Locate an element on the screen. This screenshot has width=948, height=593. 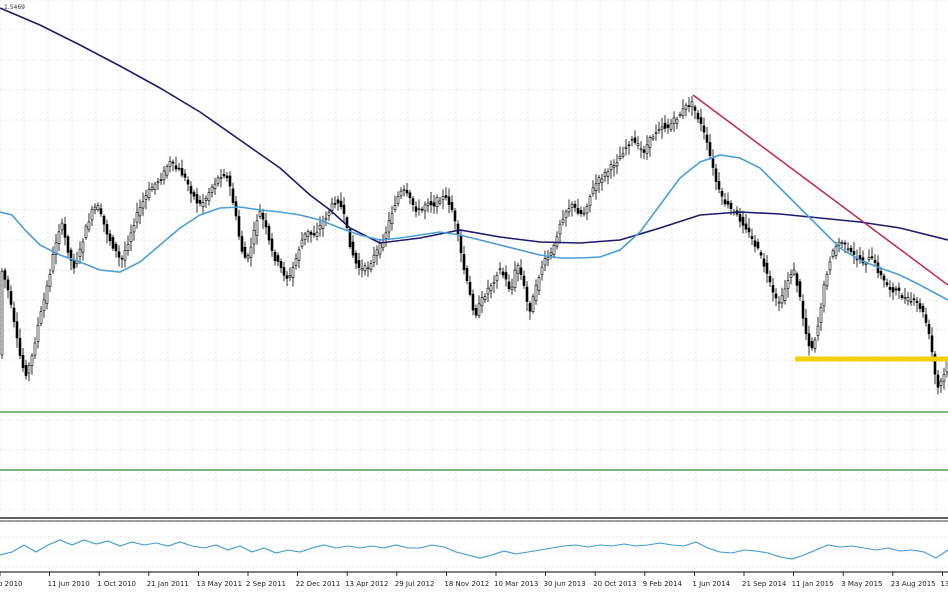
x-tick-label: 9 Feb 2014 is located at coordinates (663, 584).